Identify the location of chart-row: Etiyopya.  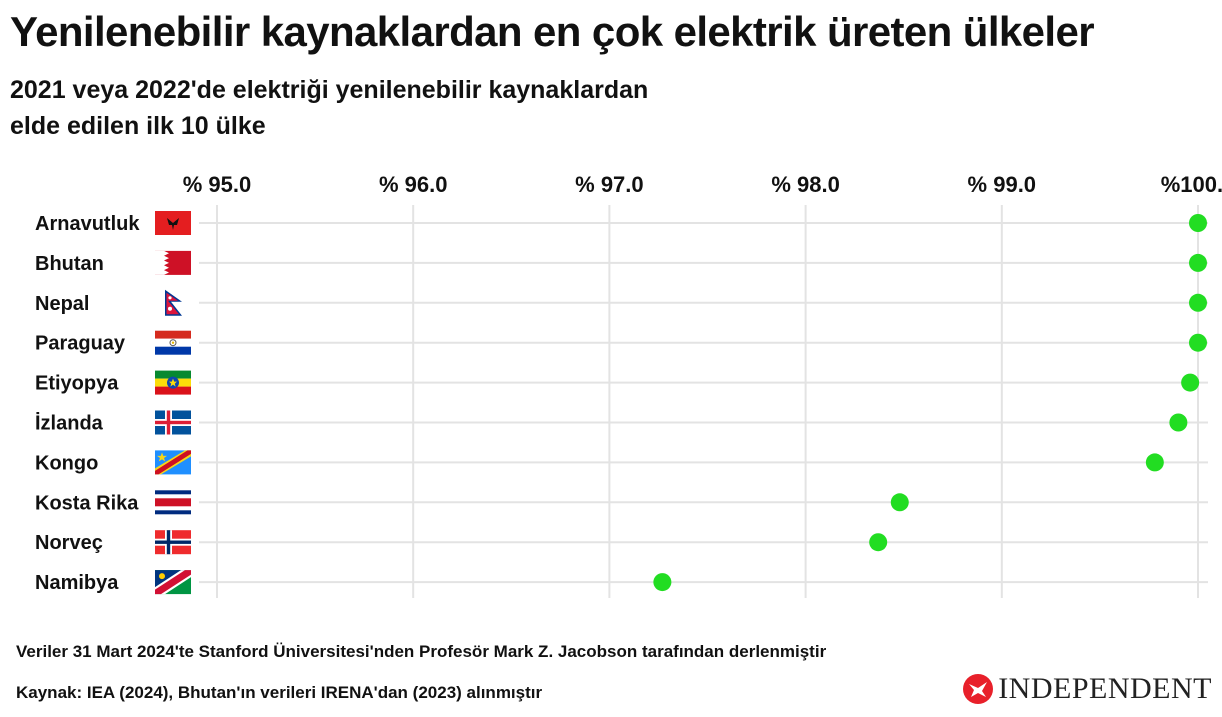
(621, 382).